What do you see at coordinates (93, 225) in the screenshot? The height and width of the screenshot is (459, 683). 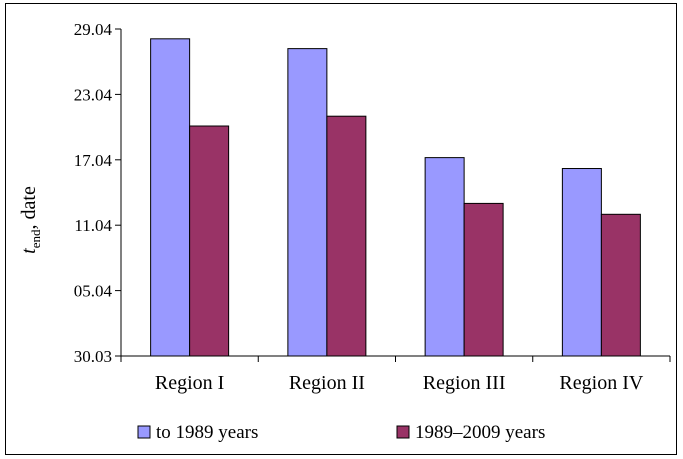 I see `y-tick-label: 11.04` at bounding box center [93, 225].